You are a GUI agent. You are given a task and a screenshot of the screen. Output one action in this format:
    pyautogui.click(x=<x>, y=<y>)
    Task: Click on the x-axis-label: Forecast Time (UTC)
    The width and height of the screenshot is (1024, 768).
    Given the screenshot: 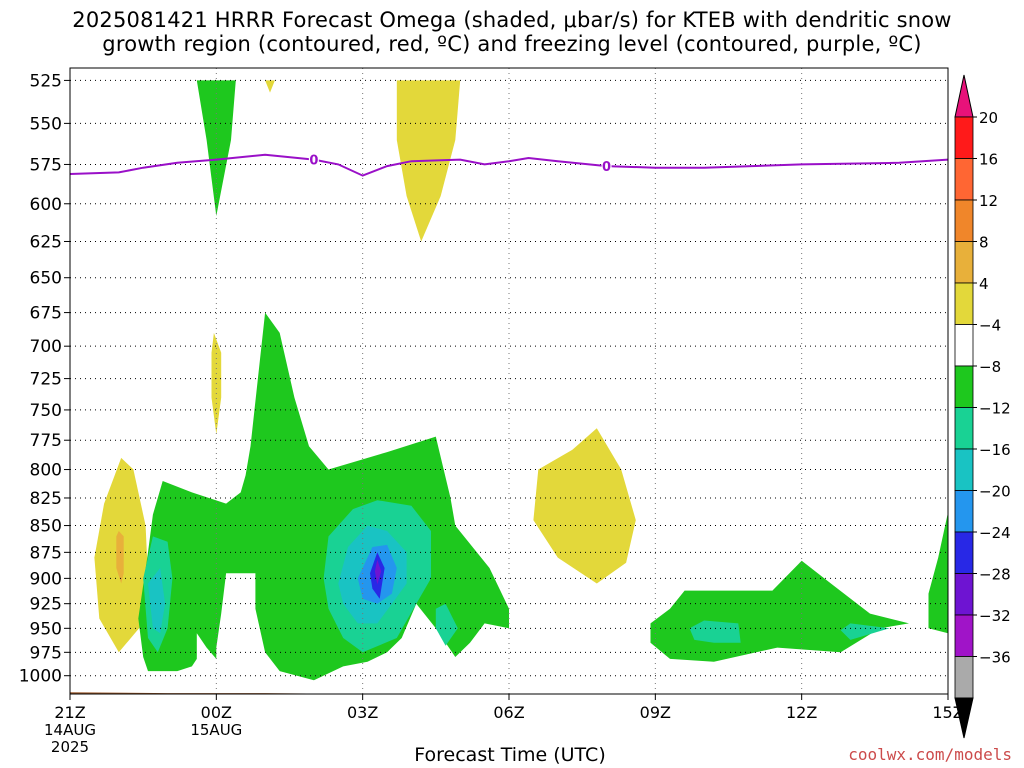 What is the action you would take?
    pyautogui.click(x=510, y=755)
    